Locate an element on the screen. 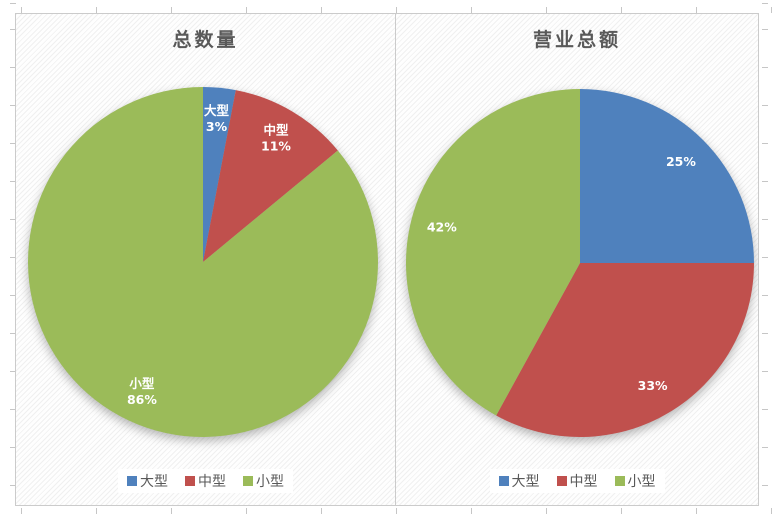 The image size is (783, 520). worksheet-gridline-ticks-right is located at coordinates (765, 260).